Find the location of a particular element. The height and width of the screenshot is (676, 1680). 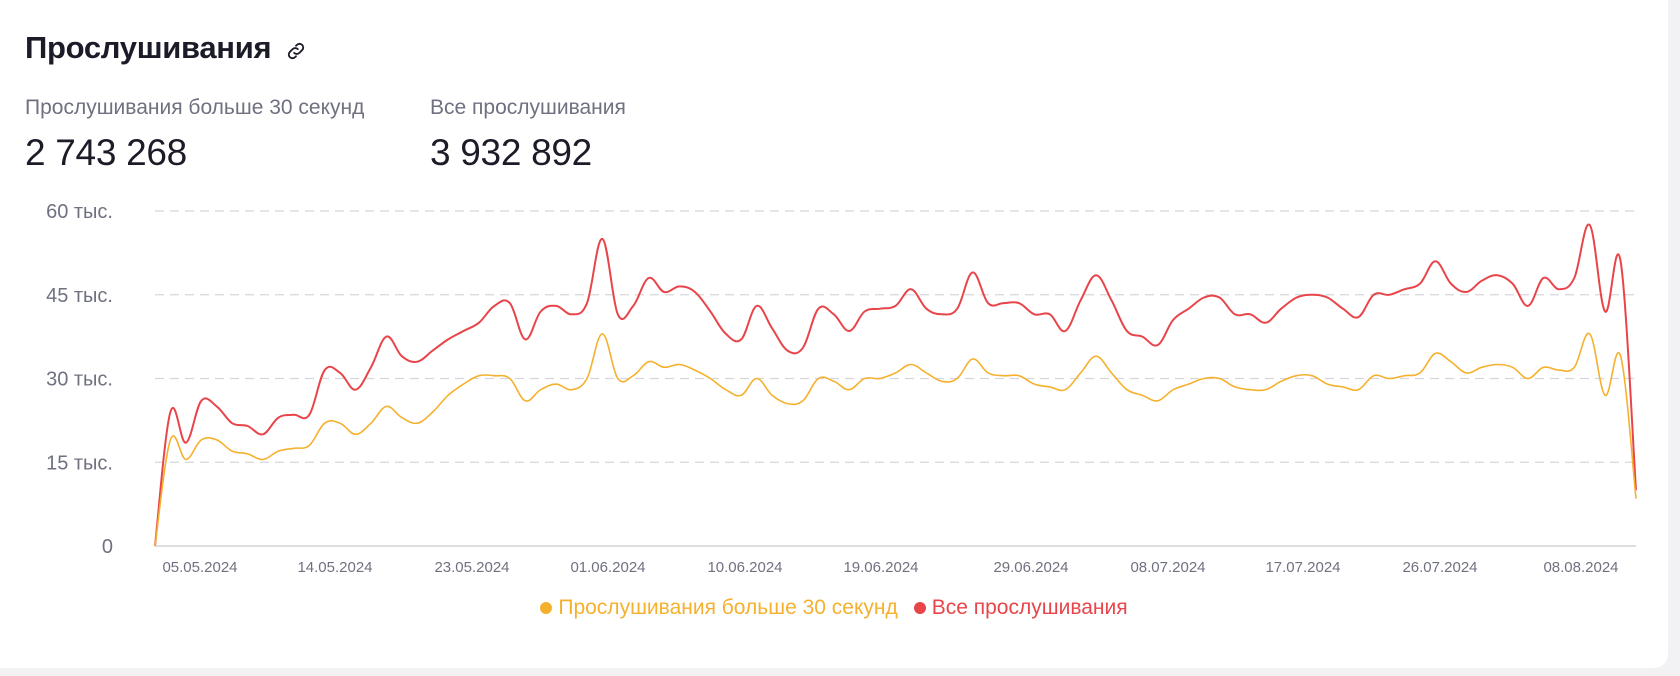

x-tick-label: 10.06.2024 is located at coordinates (744, 567).